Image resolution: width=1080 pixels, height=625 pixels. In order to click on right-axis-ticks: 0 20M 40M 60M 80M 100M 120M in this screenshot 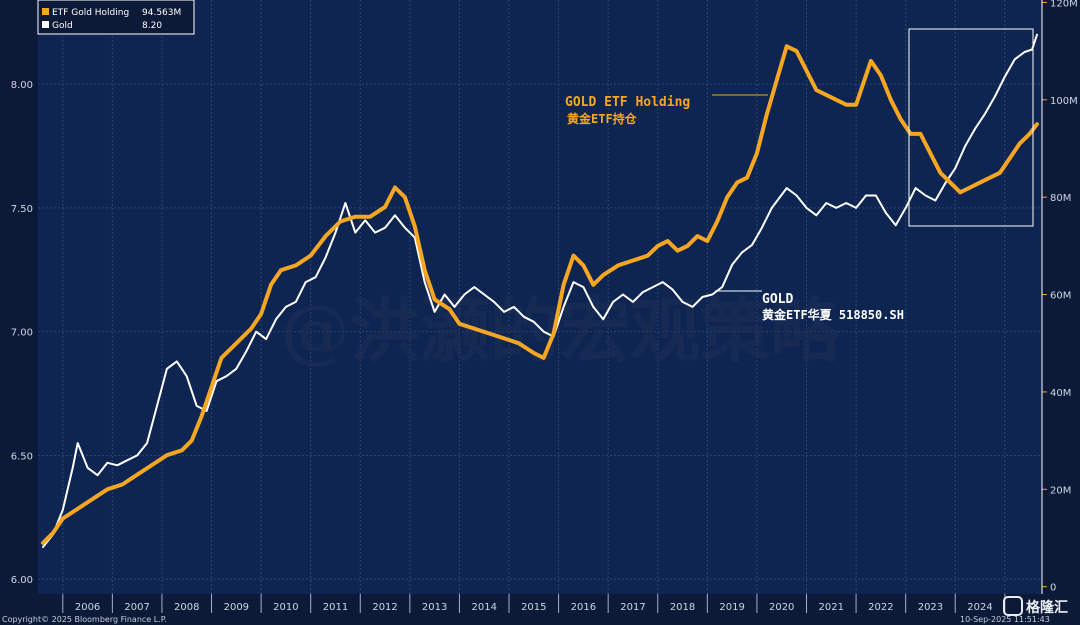, I will do `click(1060, 297)`.